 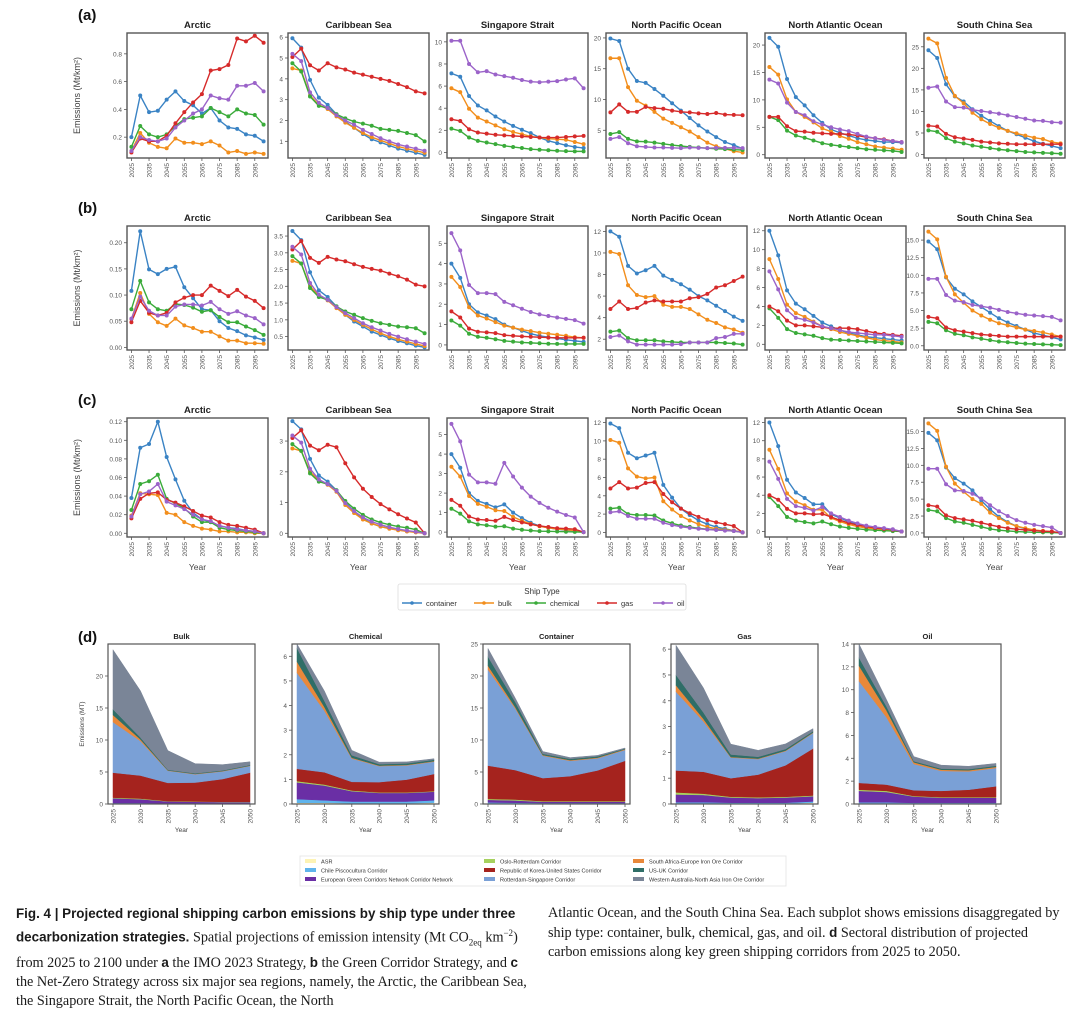 I want to click on y-tick-label: 5, so click(x=281, y=59).